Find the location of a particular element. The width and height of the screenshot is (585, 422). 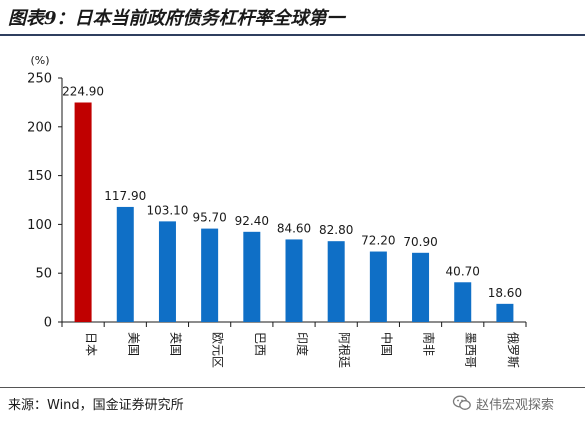

data-label: 40.70 is located at coordinates (463, 271).